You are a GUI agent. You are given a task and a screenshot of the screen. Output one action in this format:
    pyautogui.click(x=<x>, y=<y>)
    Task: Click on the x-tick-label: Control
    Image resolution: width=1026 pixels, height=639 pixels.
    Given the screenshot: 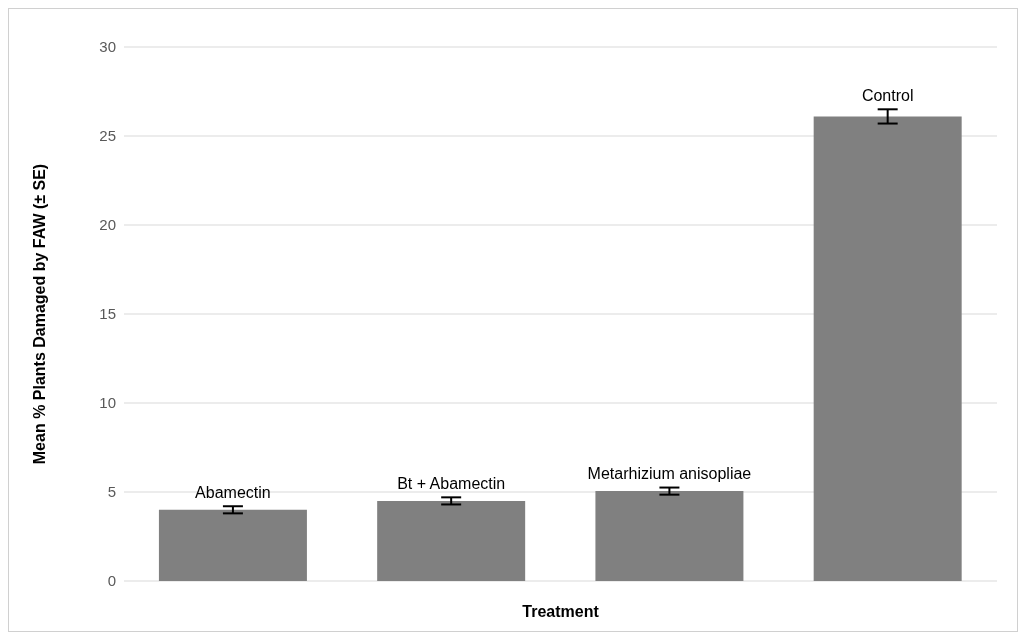 What is the action you would take?
    pyautogui.click(x=887, y=96)
    